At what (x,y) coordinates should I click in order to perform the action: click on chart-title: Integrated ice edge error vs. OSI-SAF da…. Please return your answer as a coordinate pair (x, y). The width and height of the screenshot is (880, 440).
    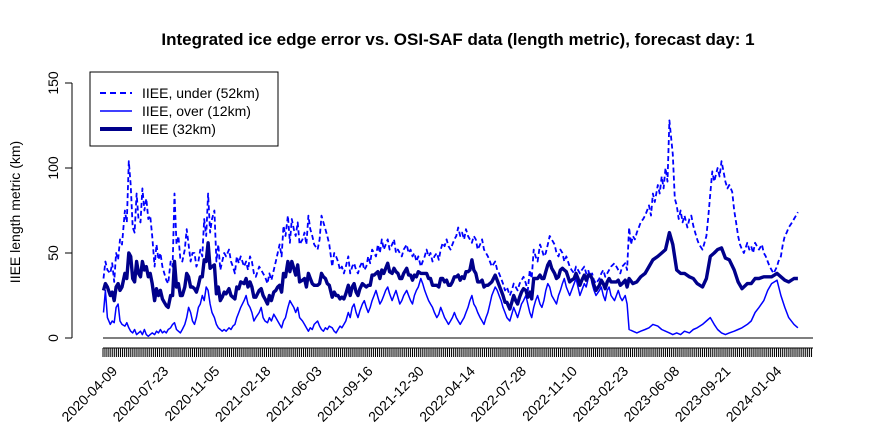
    Looking at the image, I should click on (457, 39).